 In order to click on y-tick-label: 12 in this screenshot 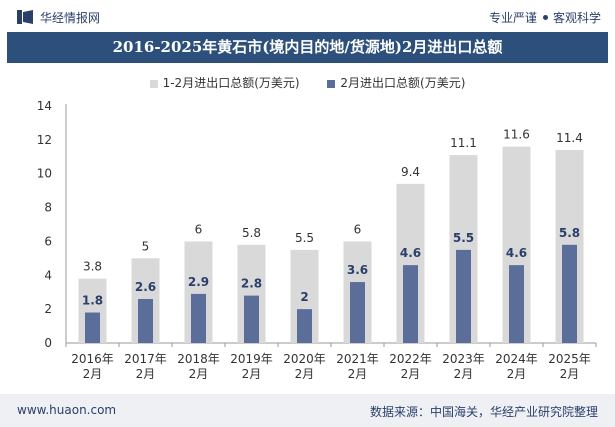, I will do `click(44, 140)`.